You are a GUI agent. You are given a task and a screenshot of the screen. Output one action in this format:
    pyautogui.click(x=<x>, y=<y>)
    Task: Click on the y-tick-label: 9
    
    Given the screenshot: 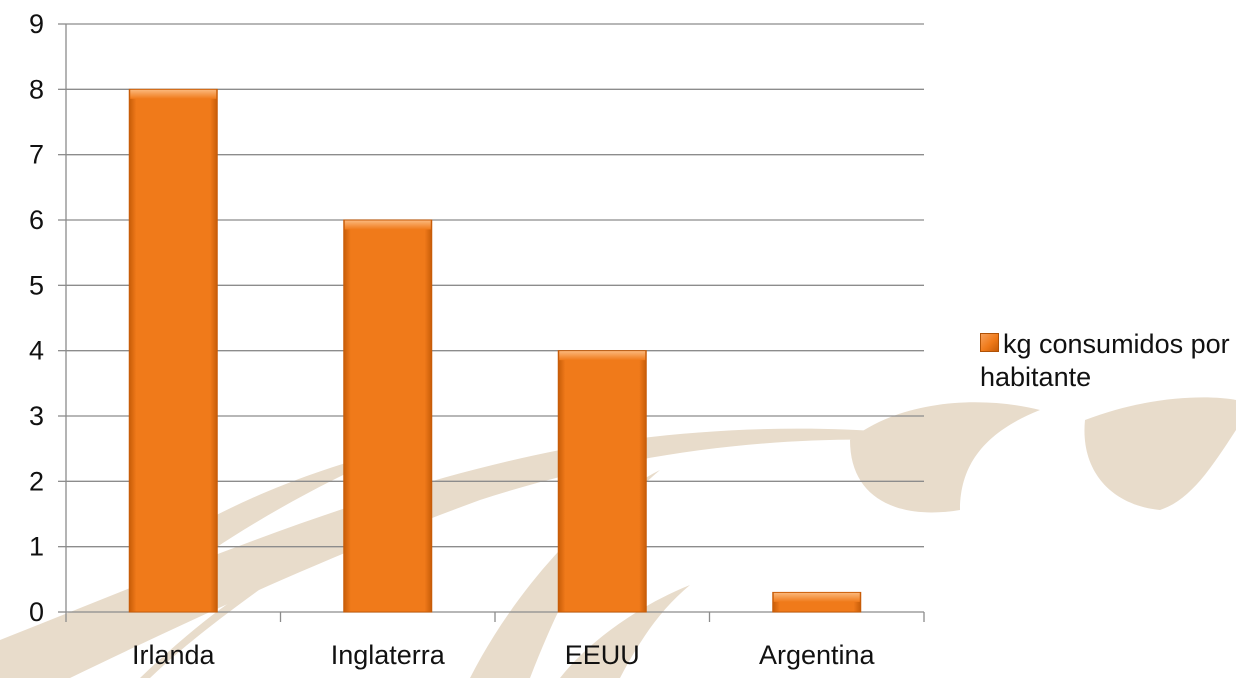 What is the action you would take?
    pyautogui.click(x=36, y=24)
    